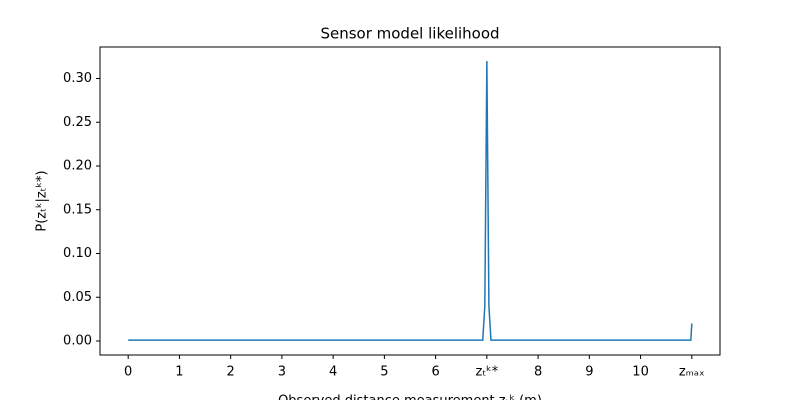 The width and height of the screenshot is (800, 400). I want to click on x-tick-label: 3, so click(282, 372).